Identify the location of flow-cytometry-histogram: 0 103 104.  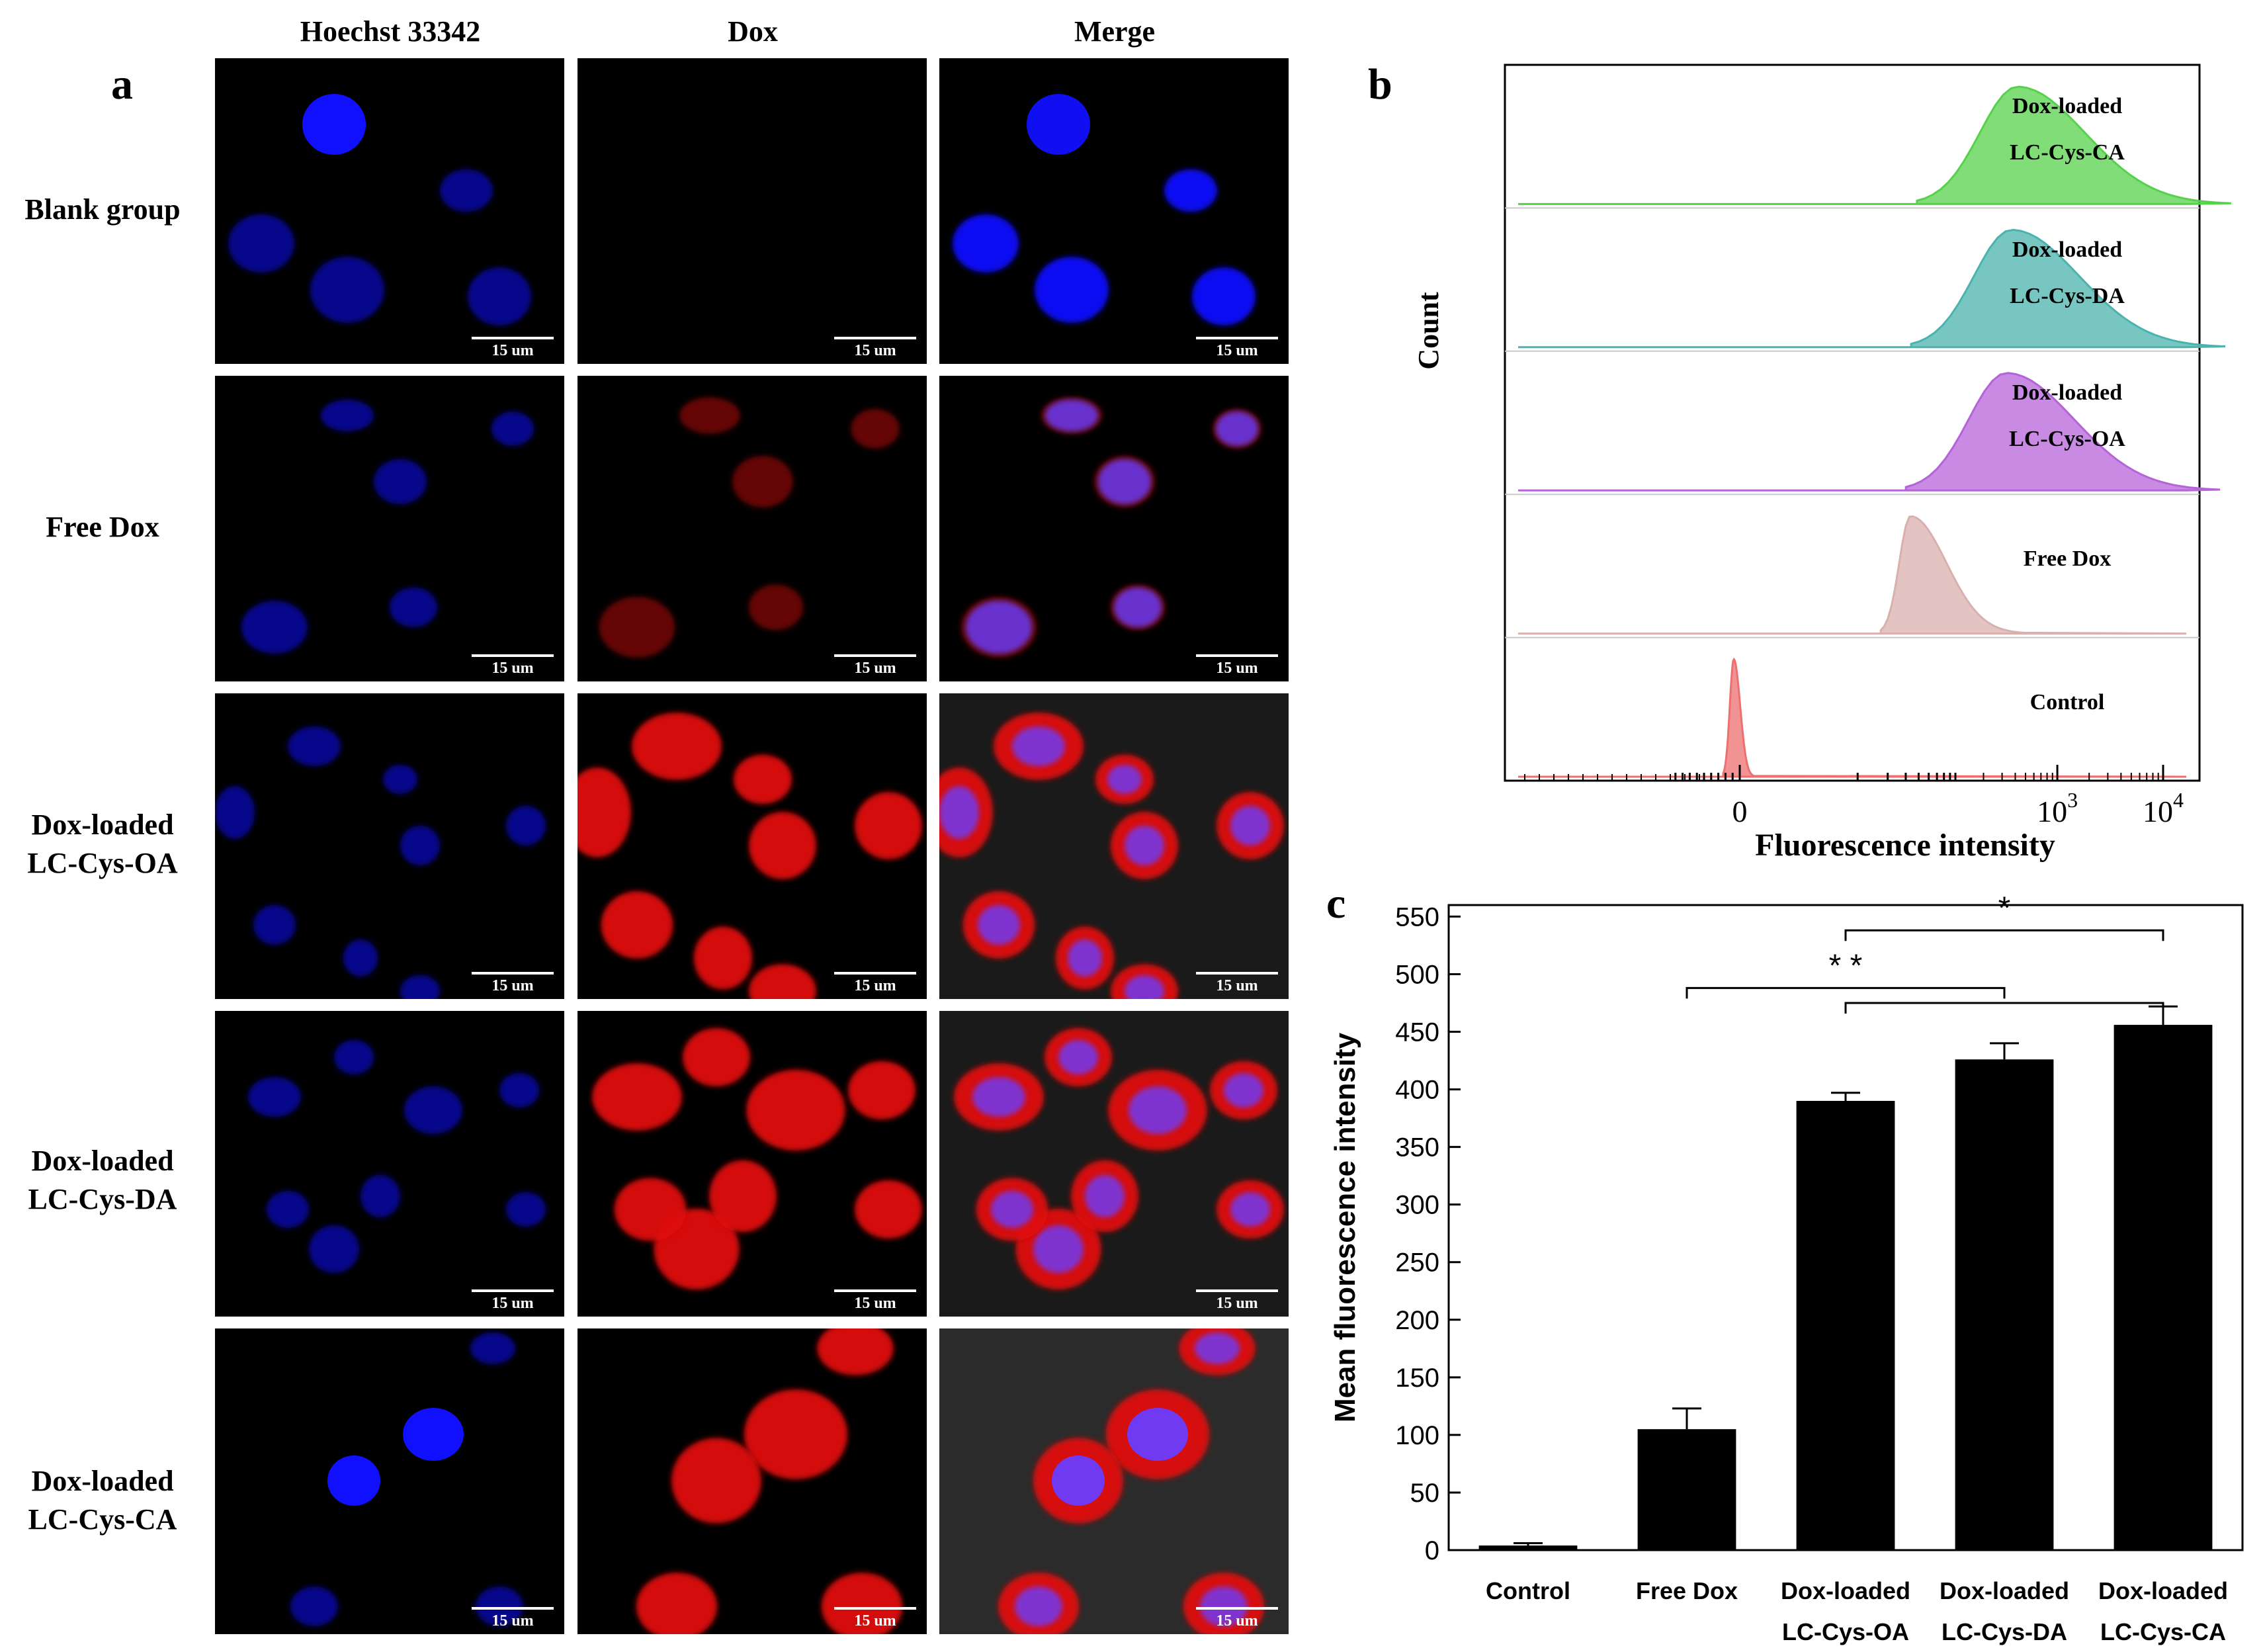
(1867, 446).